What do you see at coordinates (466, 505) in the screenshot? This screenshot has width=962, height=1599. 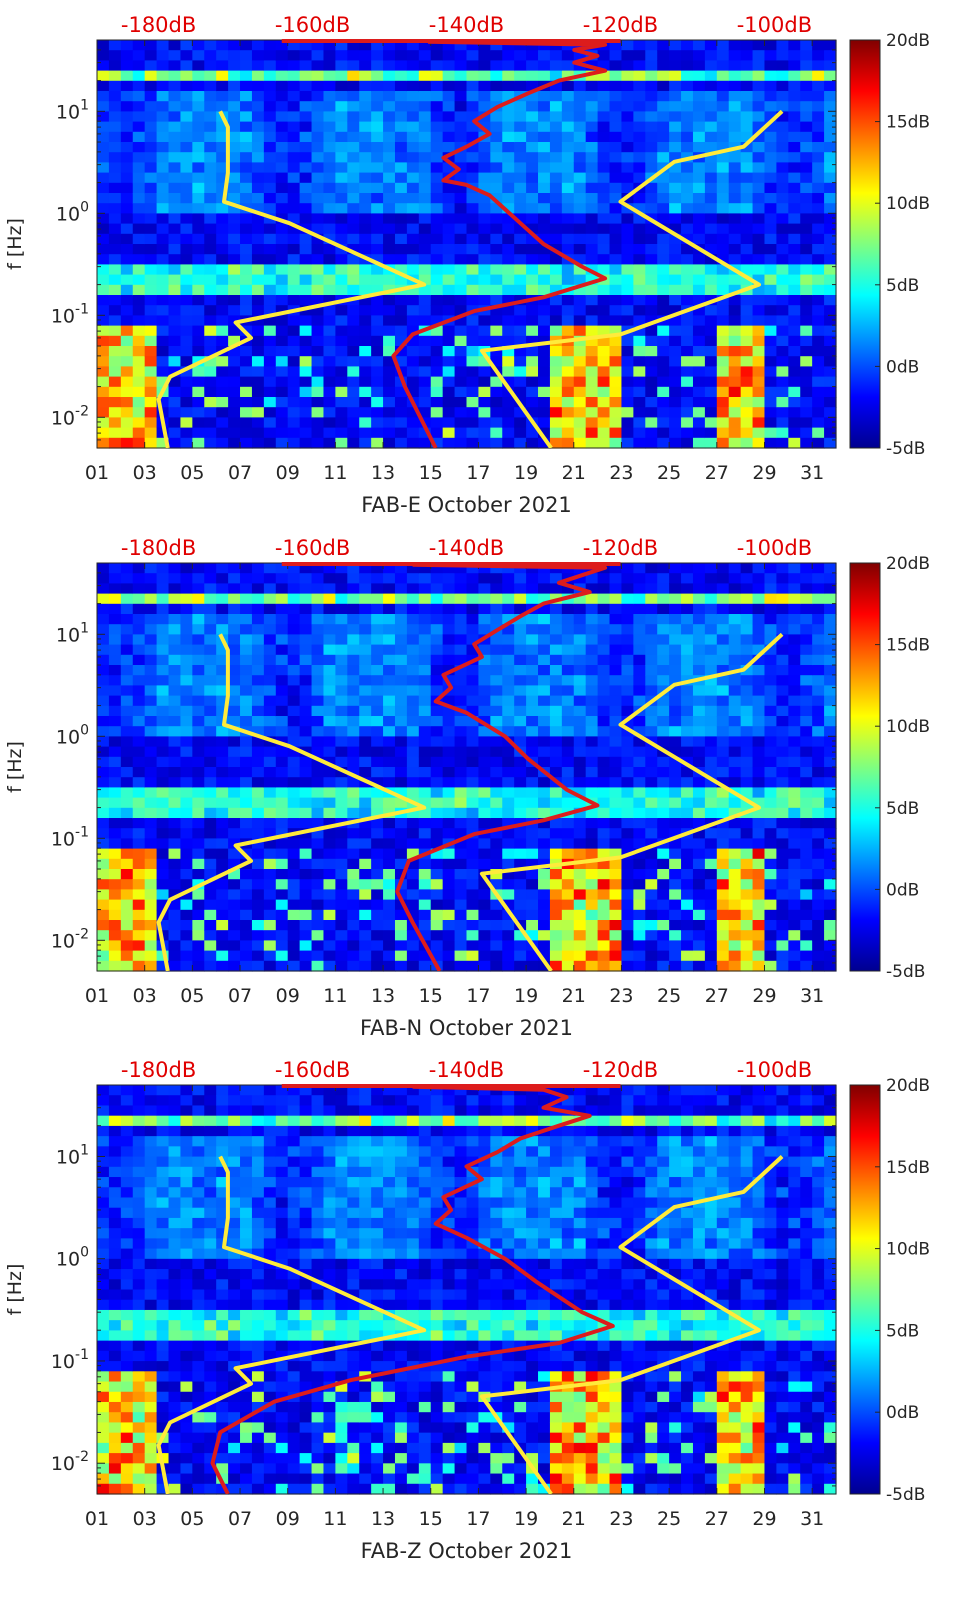 I see `x-axis-label: FAB-E October 2021` at bounding box center [466, 505].